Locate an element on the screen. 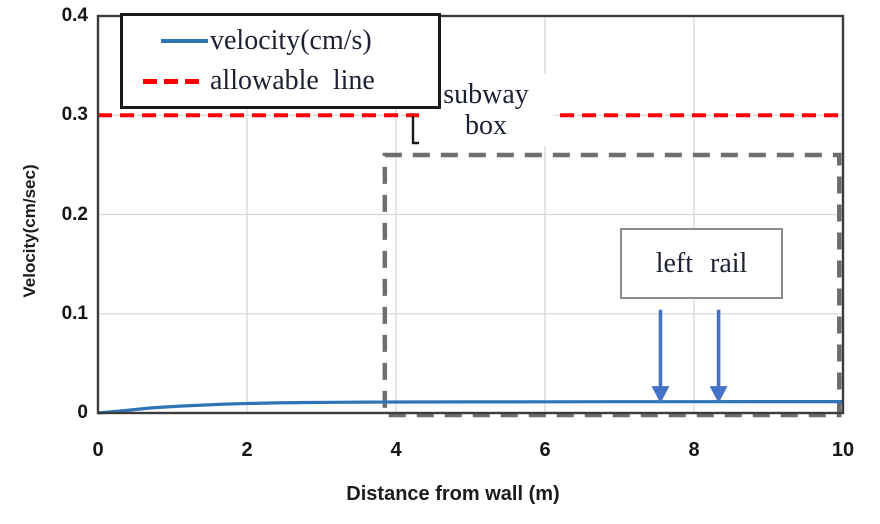 The image size is (880, 524). y-tick-label: 0.4 is located at coordinates (74, 15).